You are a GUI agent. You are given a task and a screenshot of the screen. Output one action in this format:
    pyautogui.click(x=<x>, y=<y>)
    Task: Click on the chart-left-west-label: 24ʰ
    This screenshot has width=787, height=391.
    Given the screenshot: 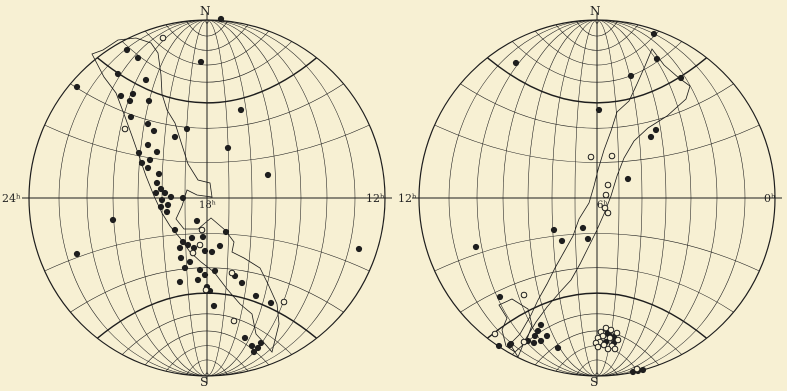 What is the action you would take?
    pyautogui.click(x=11, y=198)
    